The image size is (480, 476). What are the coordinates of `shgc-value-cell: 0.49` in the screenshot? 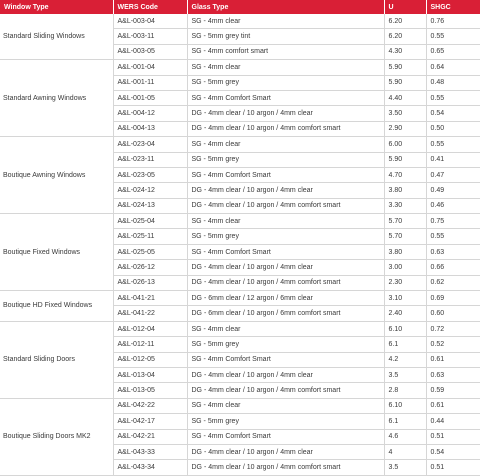 It's located at (453, 190).